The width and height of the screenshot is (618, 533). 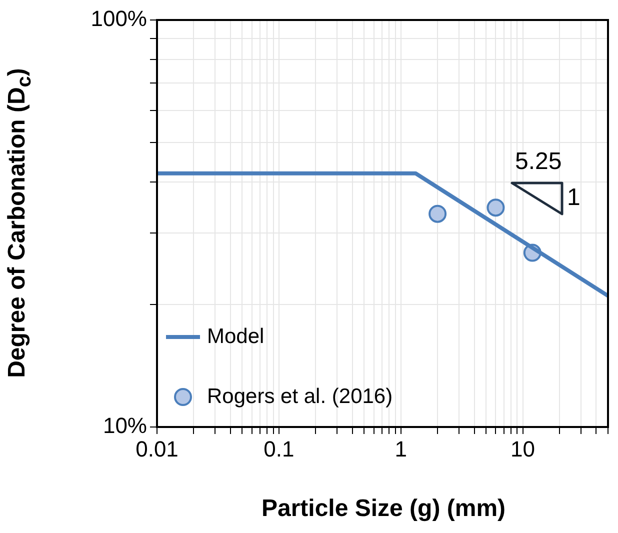 What do you see at coordinates (383, 509) in the screenshot?
I see `x-axis-title: Particle Size (g) (mm)` at bounding box center [383, 509].